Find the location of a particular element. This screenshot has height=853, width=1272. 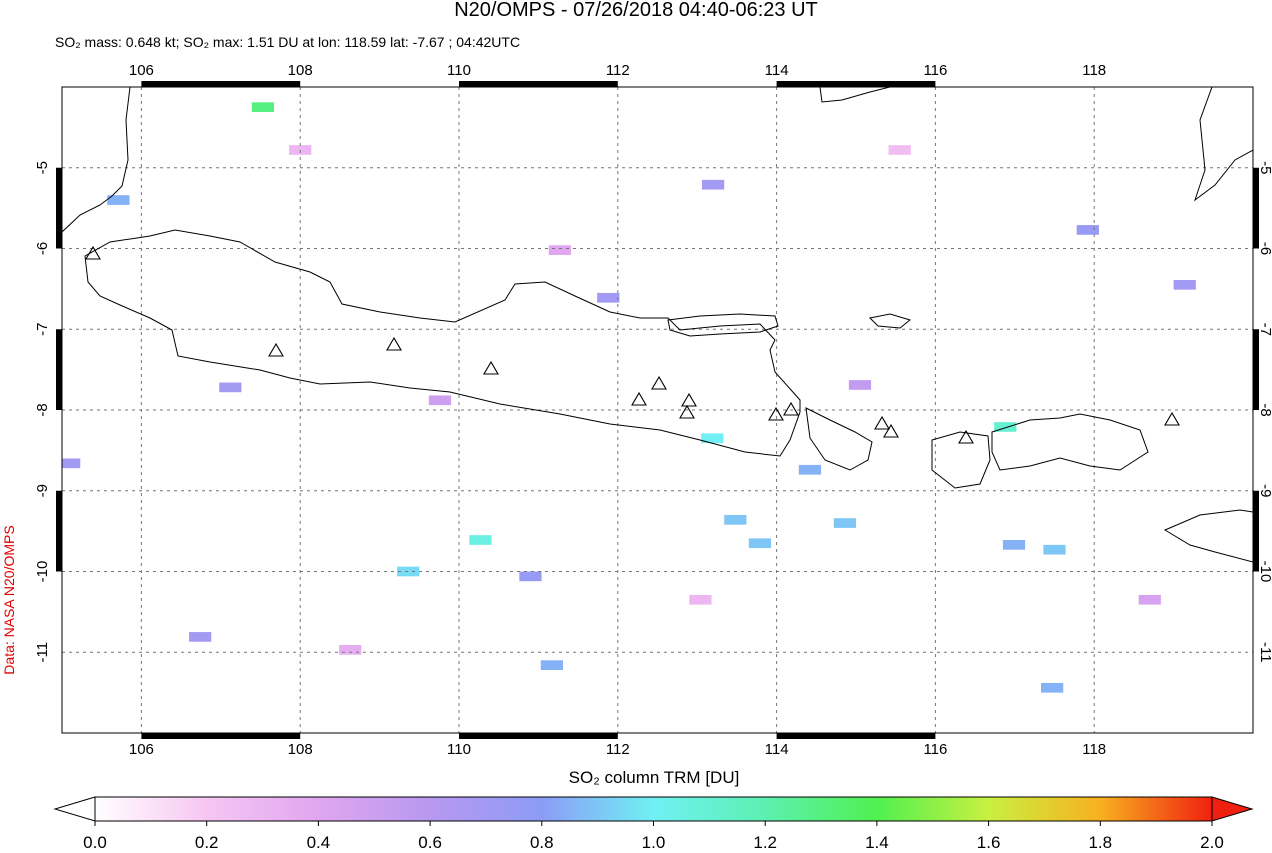

colorbar-under is located at coordinates (74, 809).